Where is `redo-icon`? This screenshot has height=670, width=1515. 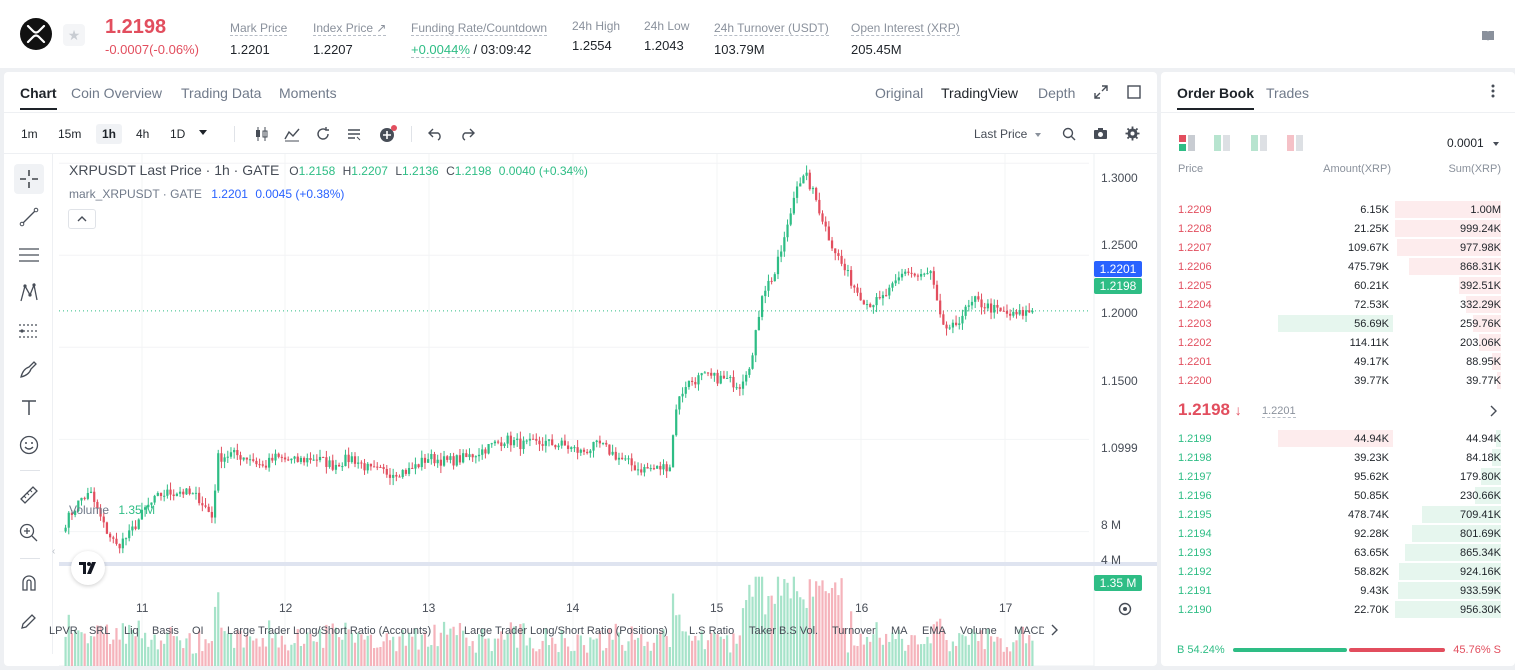 redo-icon is located at coordinates (467, 136).